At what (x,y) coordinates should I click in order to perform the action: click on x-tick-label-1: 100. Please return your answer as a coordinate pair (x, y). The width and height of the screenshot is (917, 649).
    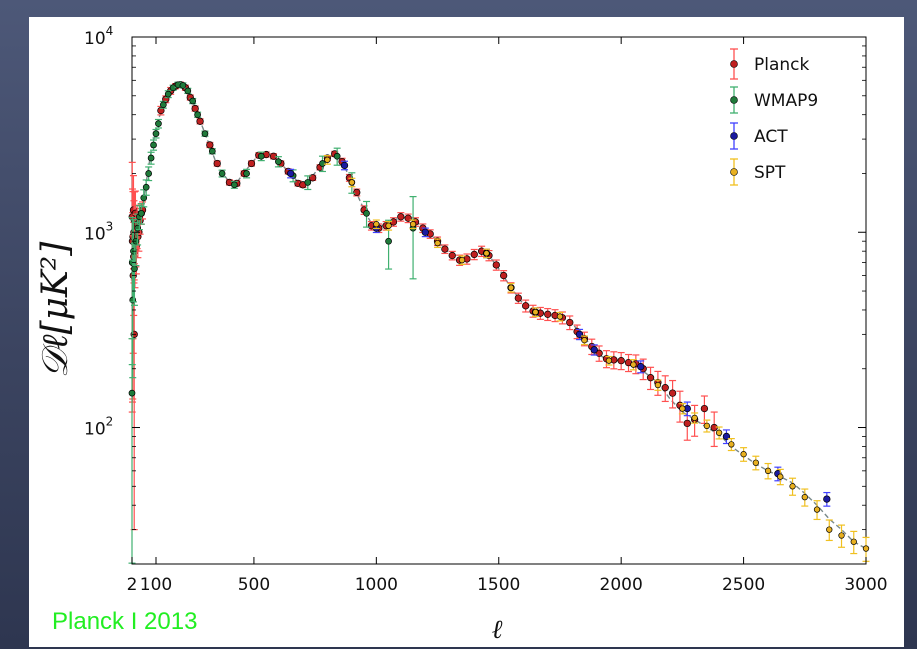
    Looking at the image, I should click on (156, 585).